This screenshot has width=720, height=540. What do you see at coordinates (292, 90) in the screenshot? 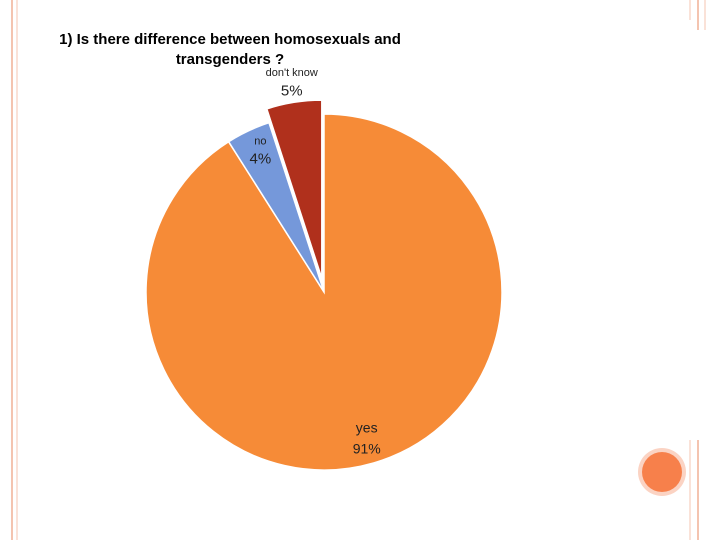
I see `slice-value-label: 5%` at bounding box center [292, 90].